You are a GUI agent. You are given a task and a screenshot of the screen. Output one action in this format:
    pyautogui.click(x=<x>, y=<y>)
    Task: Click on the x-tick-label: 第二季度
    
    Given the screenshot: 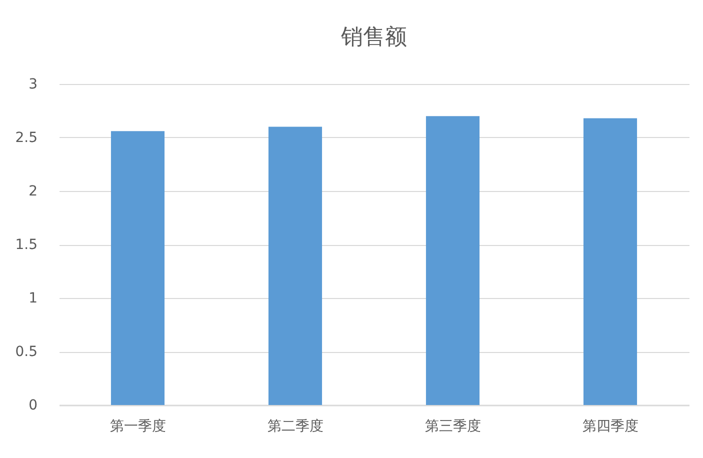 What is the action you would take?
    pyautogui.click(x=295, y=426)
    